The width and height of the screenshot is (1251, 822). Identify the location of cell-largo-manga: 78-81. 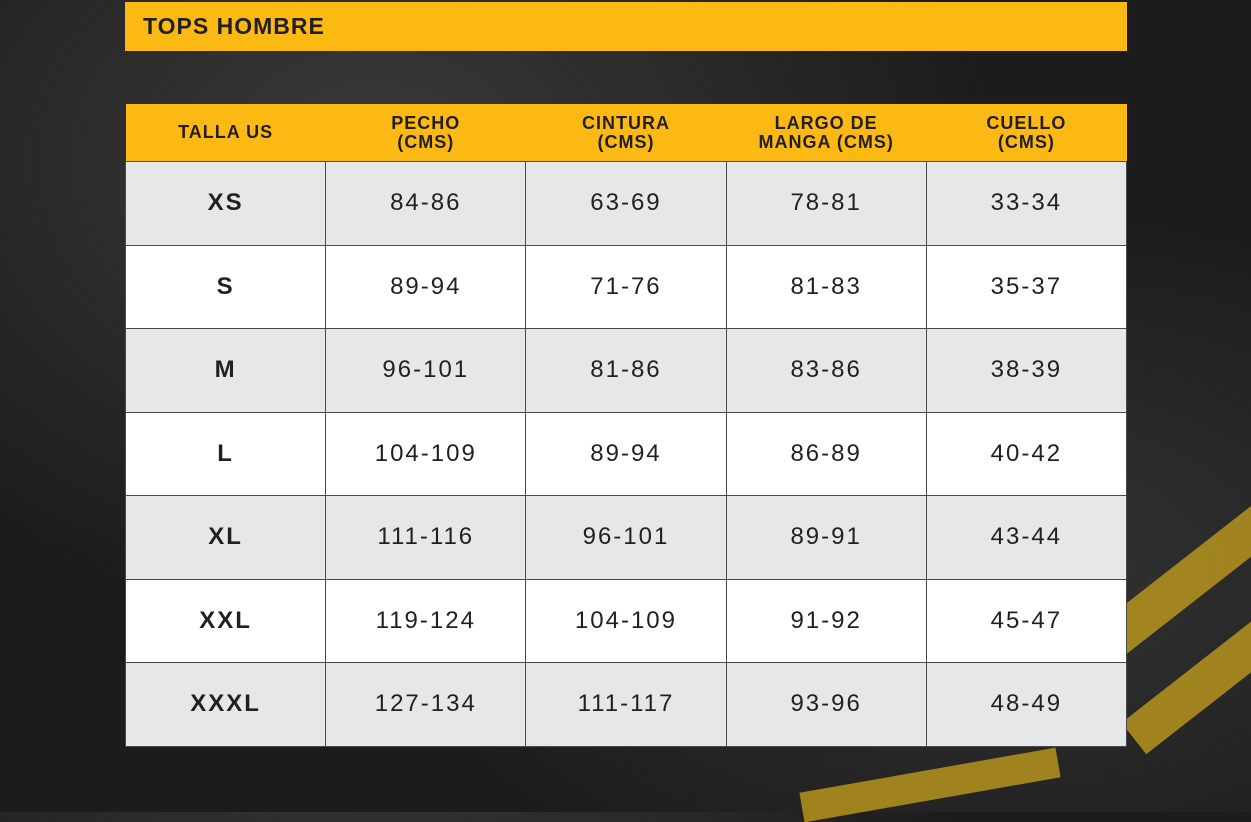
(826, 203).